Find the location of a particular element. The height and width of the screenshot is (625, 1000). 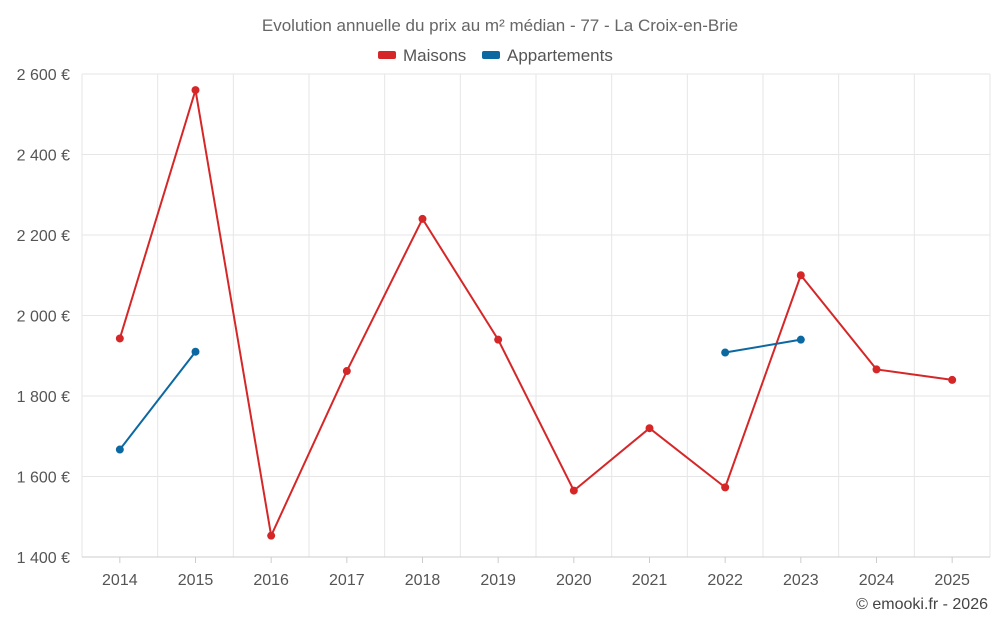

x-tick-label: 2017 is located at coordinates (347, 580).